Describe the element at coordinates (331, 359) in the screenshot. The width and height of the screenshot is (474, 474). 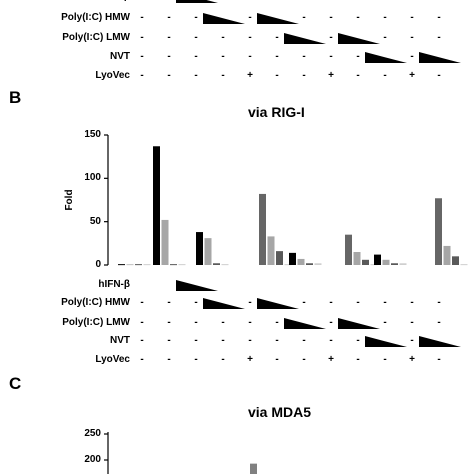
I see `panel-b-block-symbol: +` at that location.